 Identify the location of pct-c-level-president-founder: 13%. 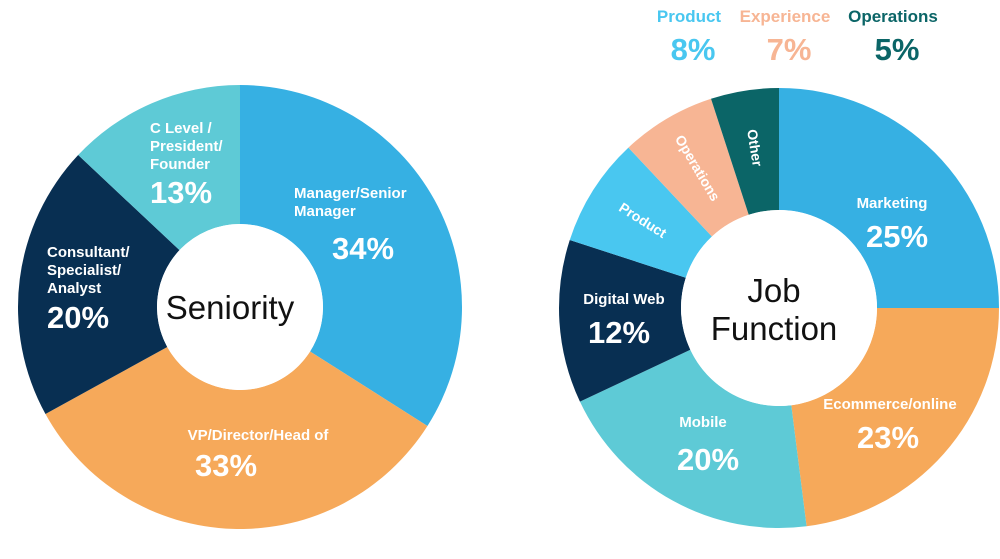
(181, 192).